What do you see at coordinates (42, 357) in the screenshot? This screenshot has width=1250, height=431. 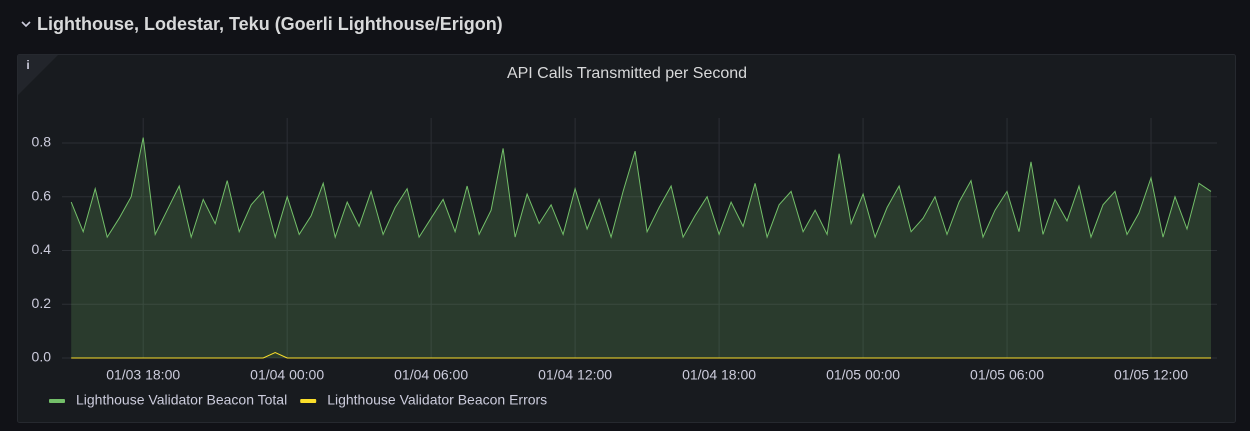 I see `y-tick-label: 0.0` at bounding box center [42, 357].